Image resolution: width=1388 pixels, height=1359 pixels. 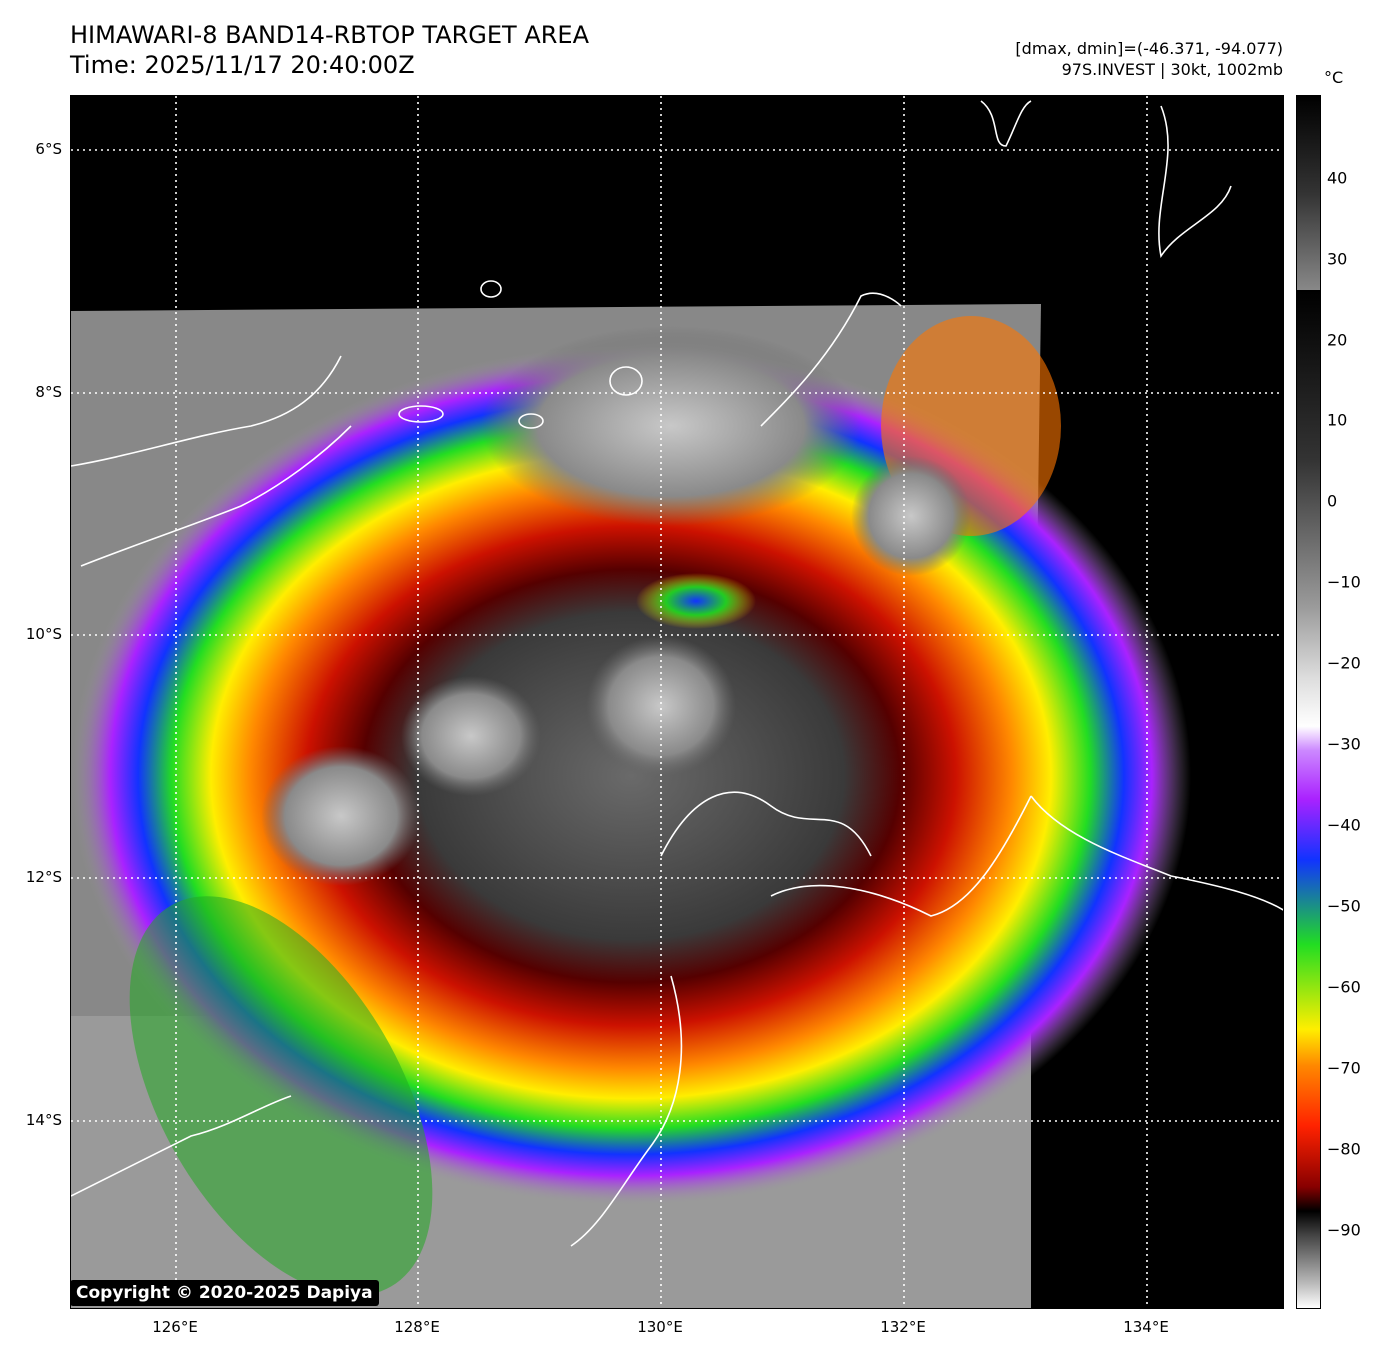 I want to click on colorbar-tick: 10, so click(x=1337, y=420).